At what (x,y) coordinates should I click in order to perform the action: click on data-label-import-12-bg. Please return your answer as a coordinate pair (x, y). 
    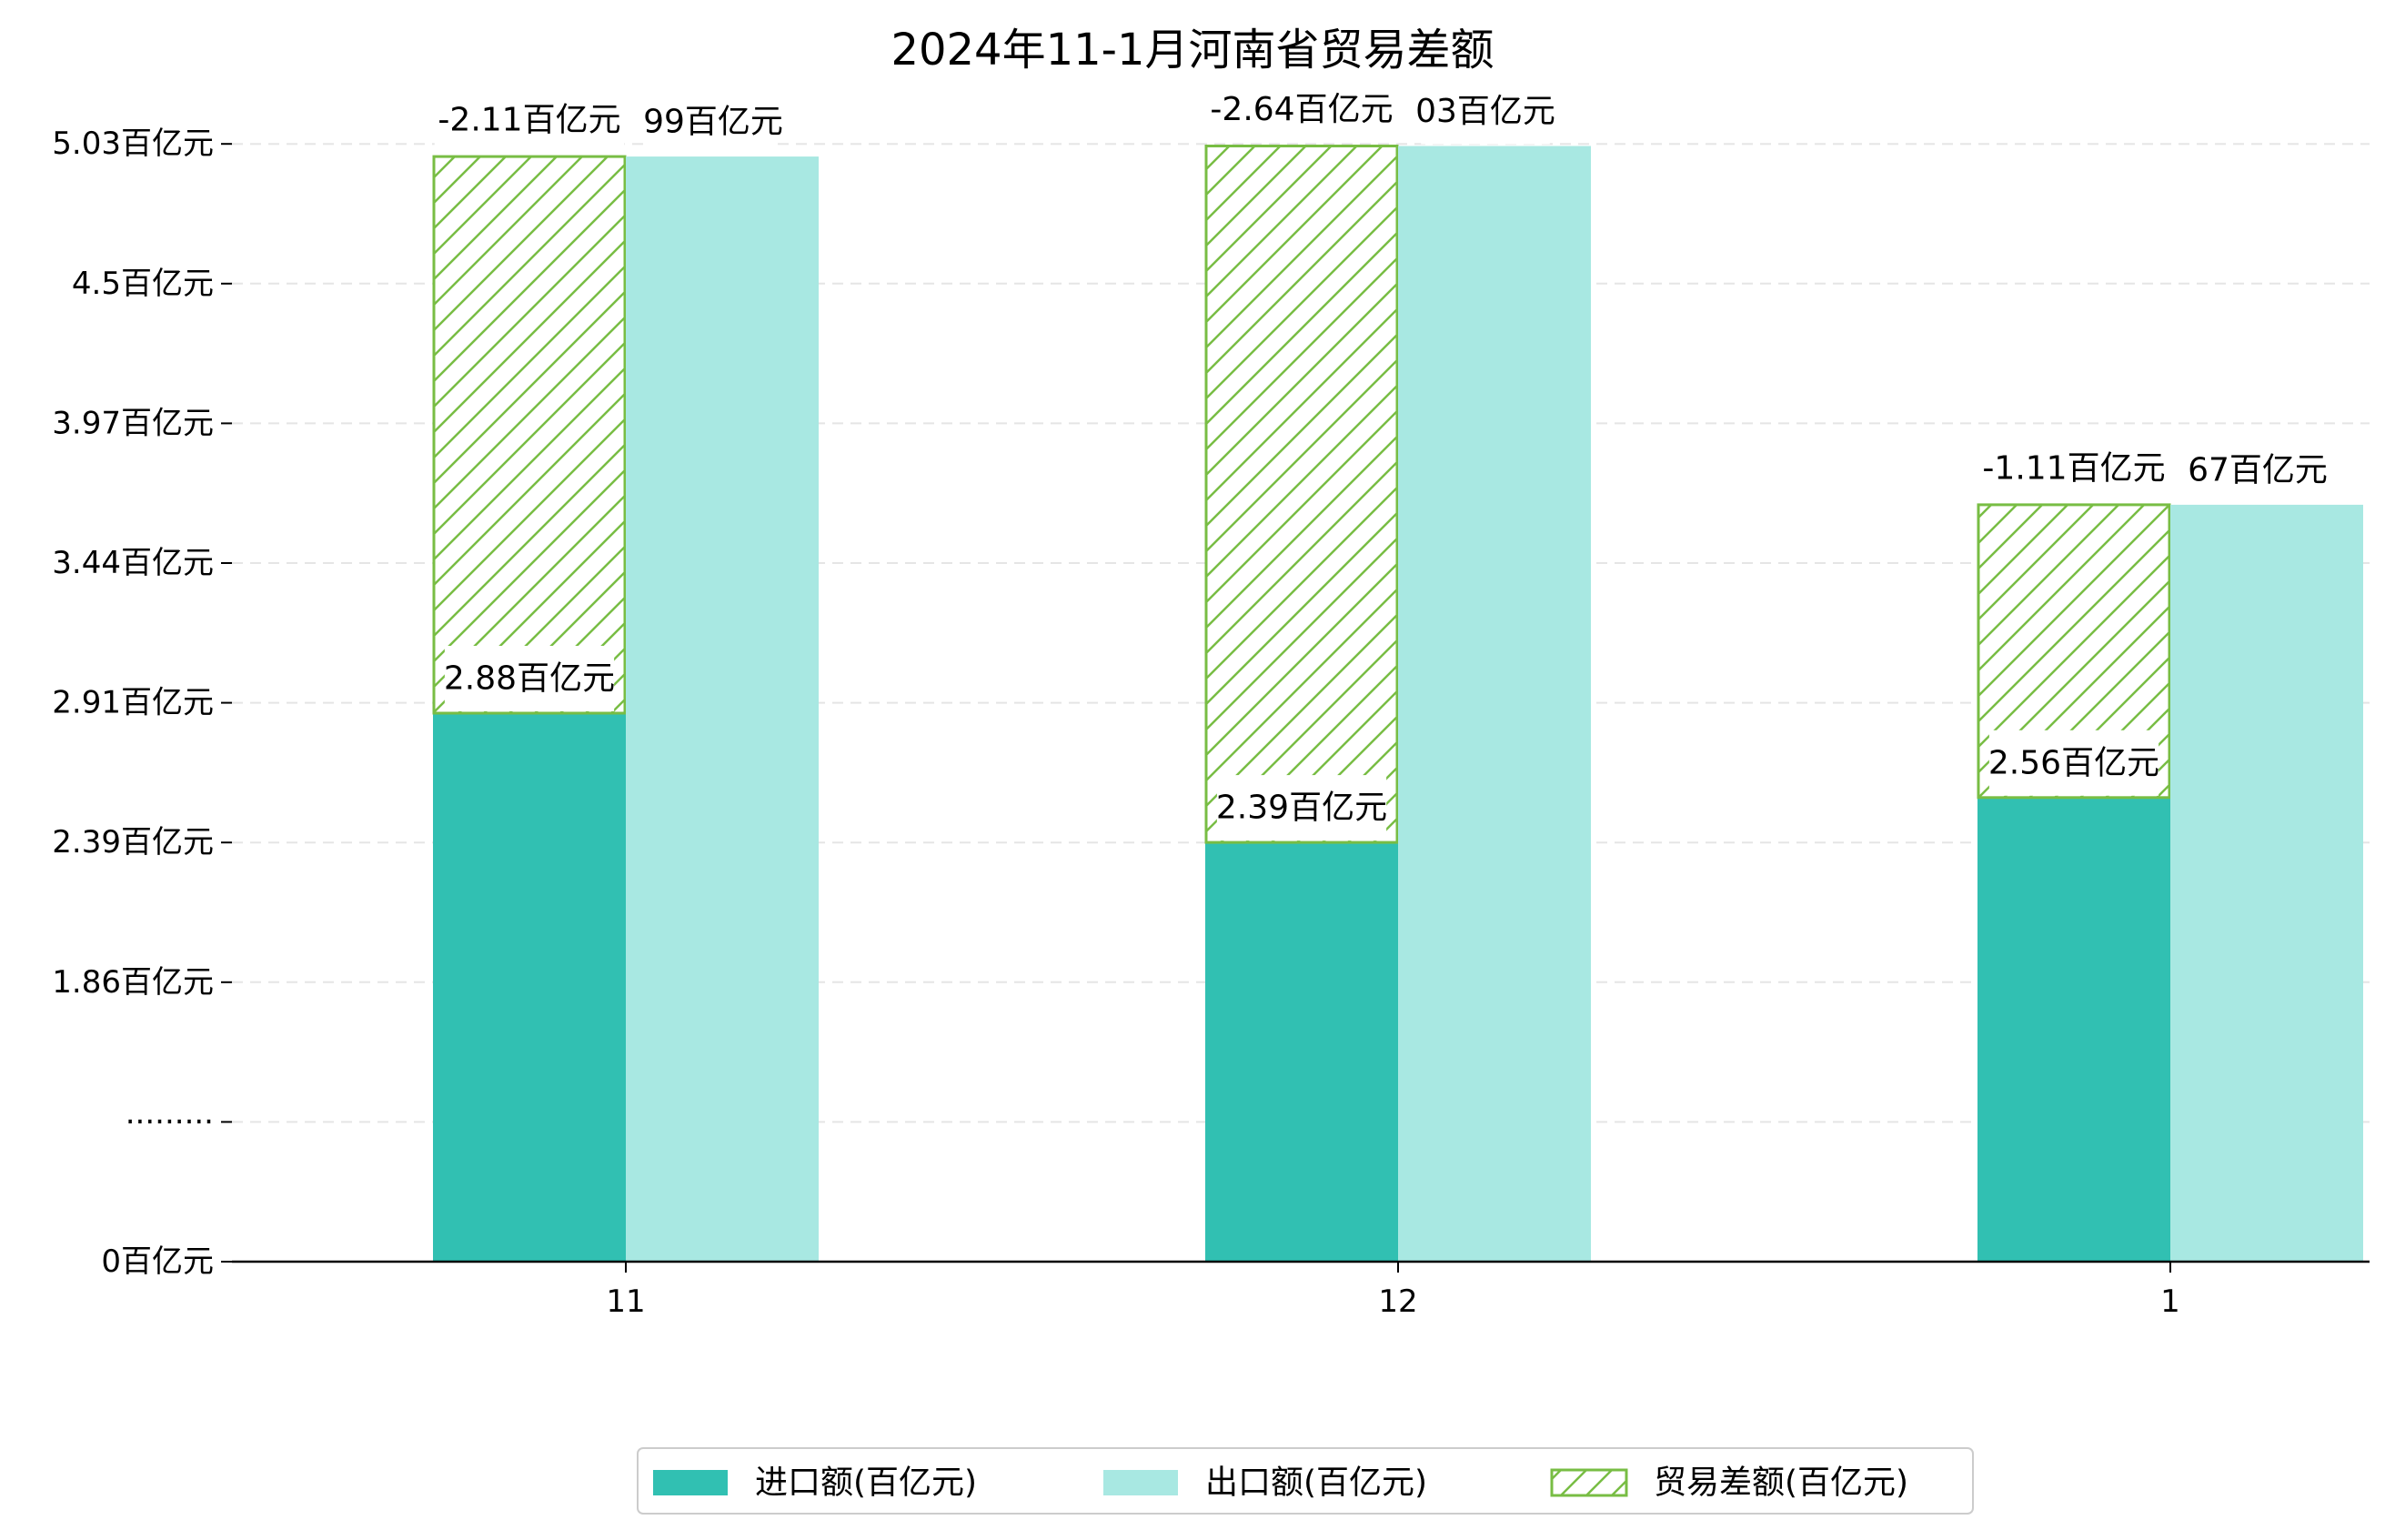
    Looking at the image, I should click on (1301, 808).